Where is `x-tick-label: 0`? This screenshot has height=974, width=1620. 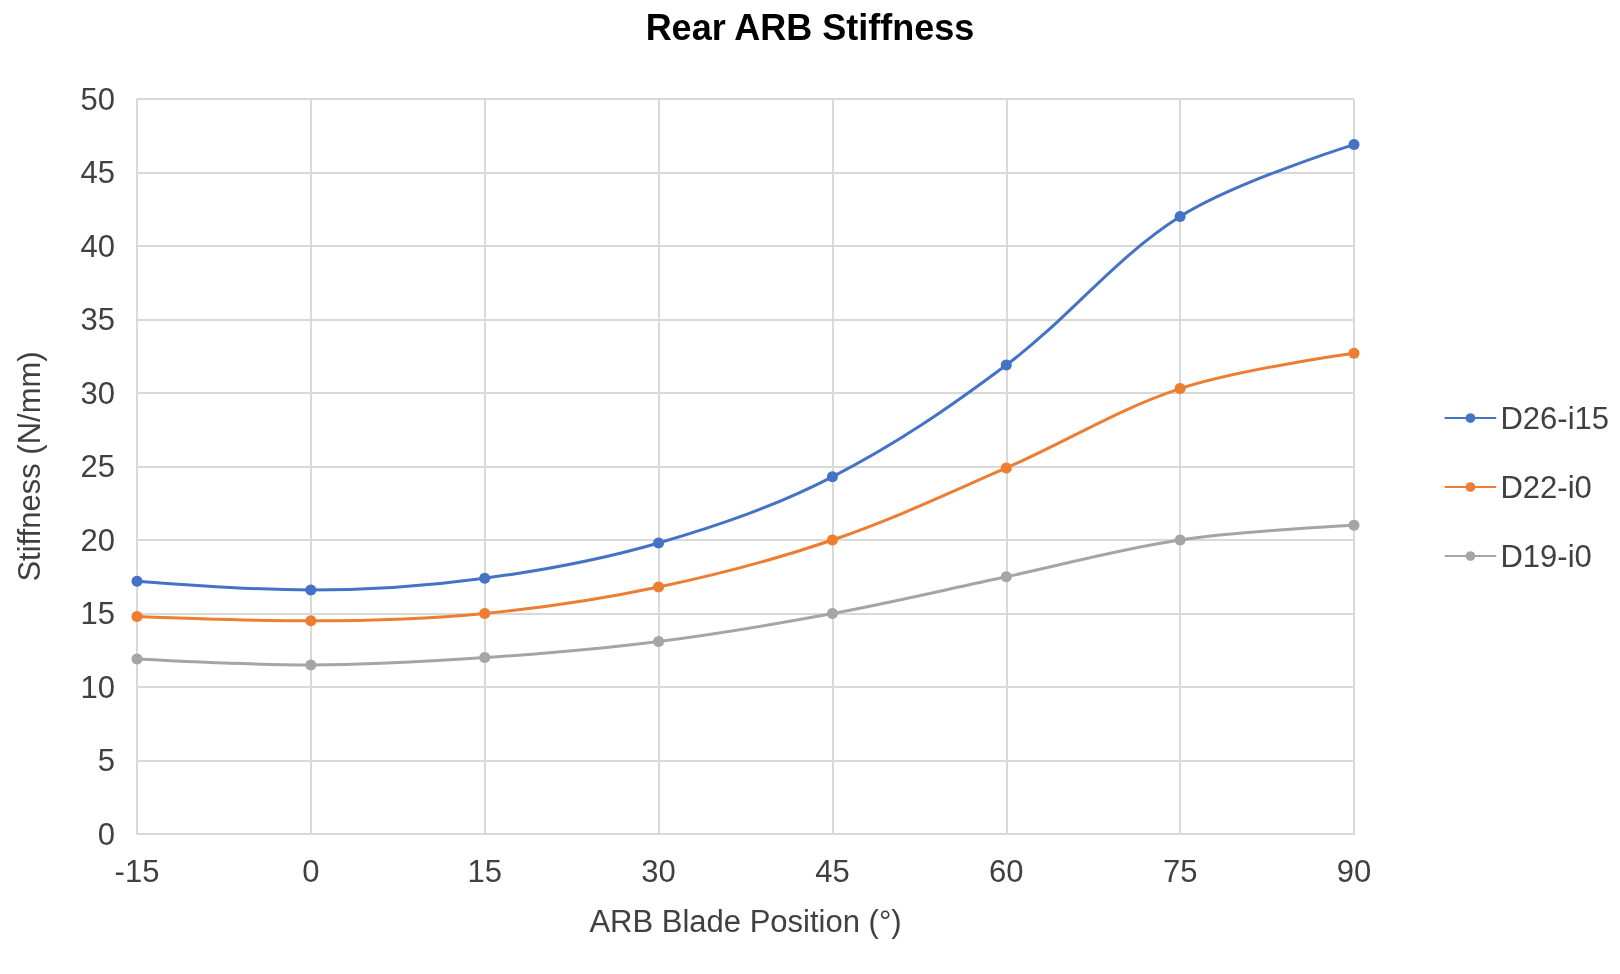 x-tick-label: 0 is located at coordinates (311, 871).